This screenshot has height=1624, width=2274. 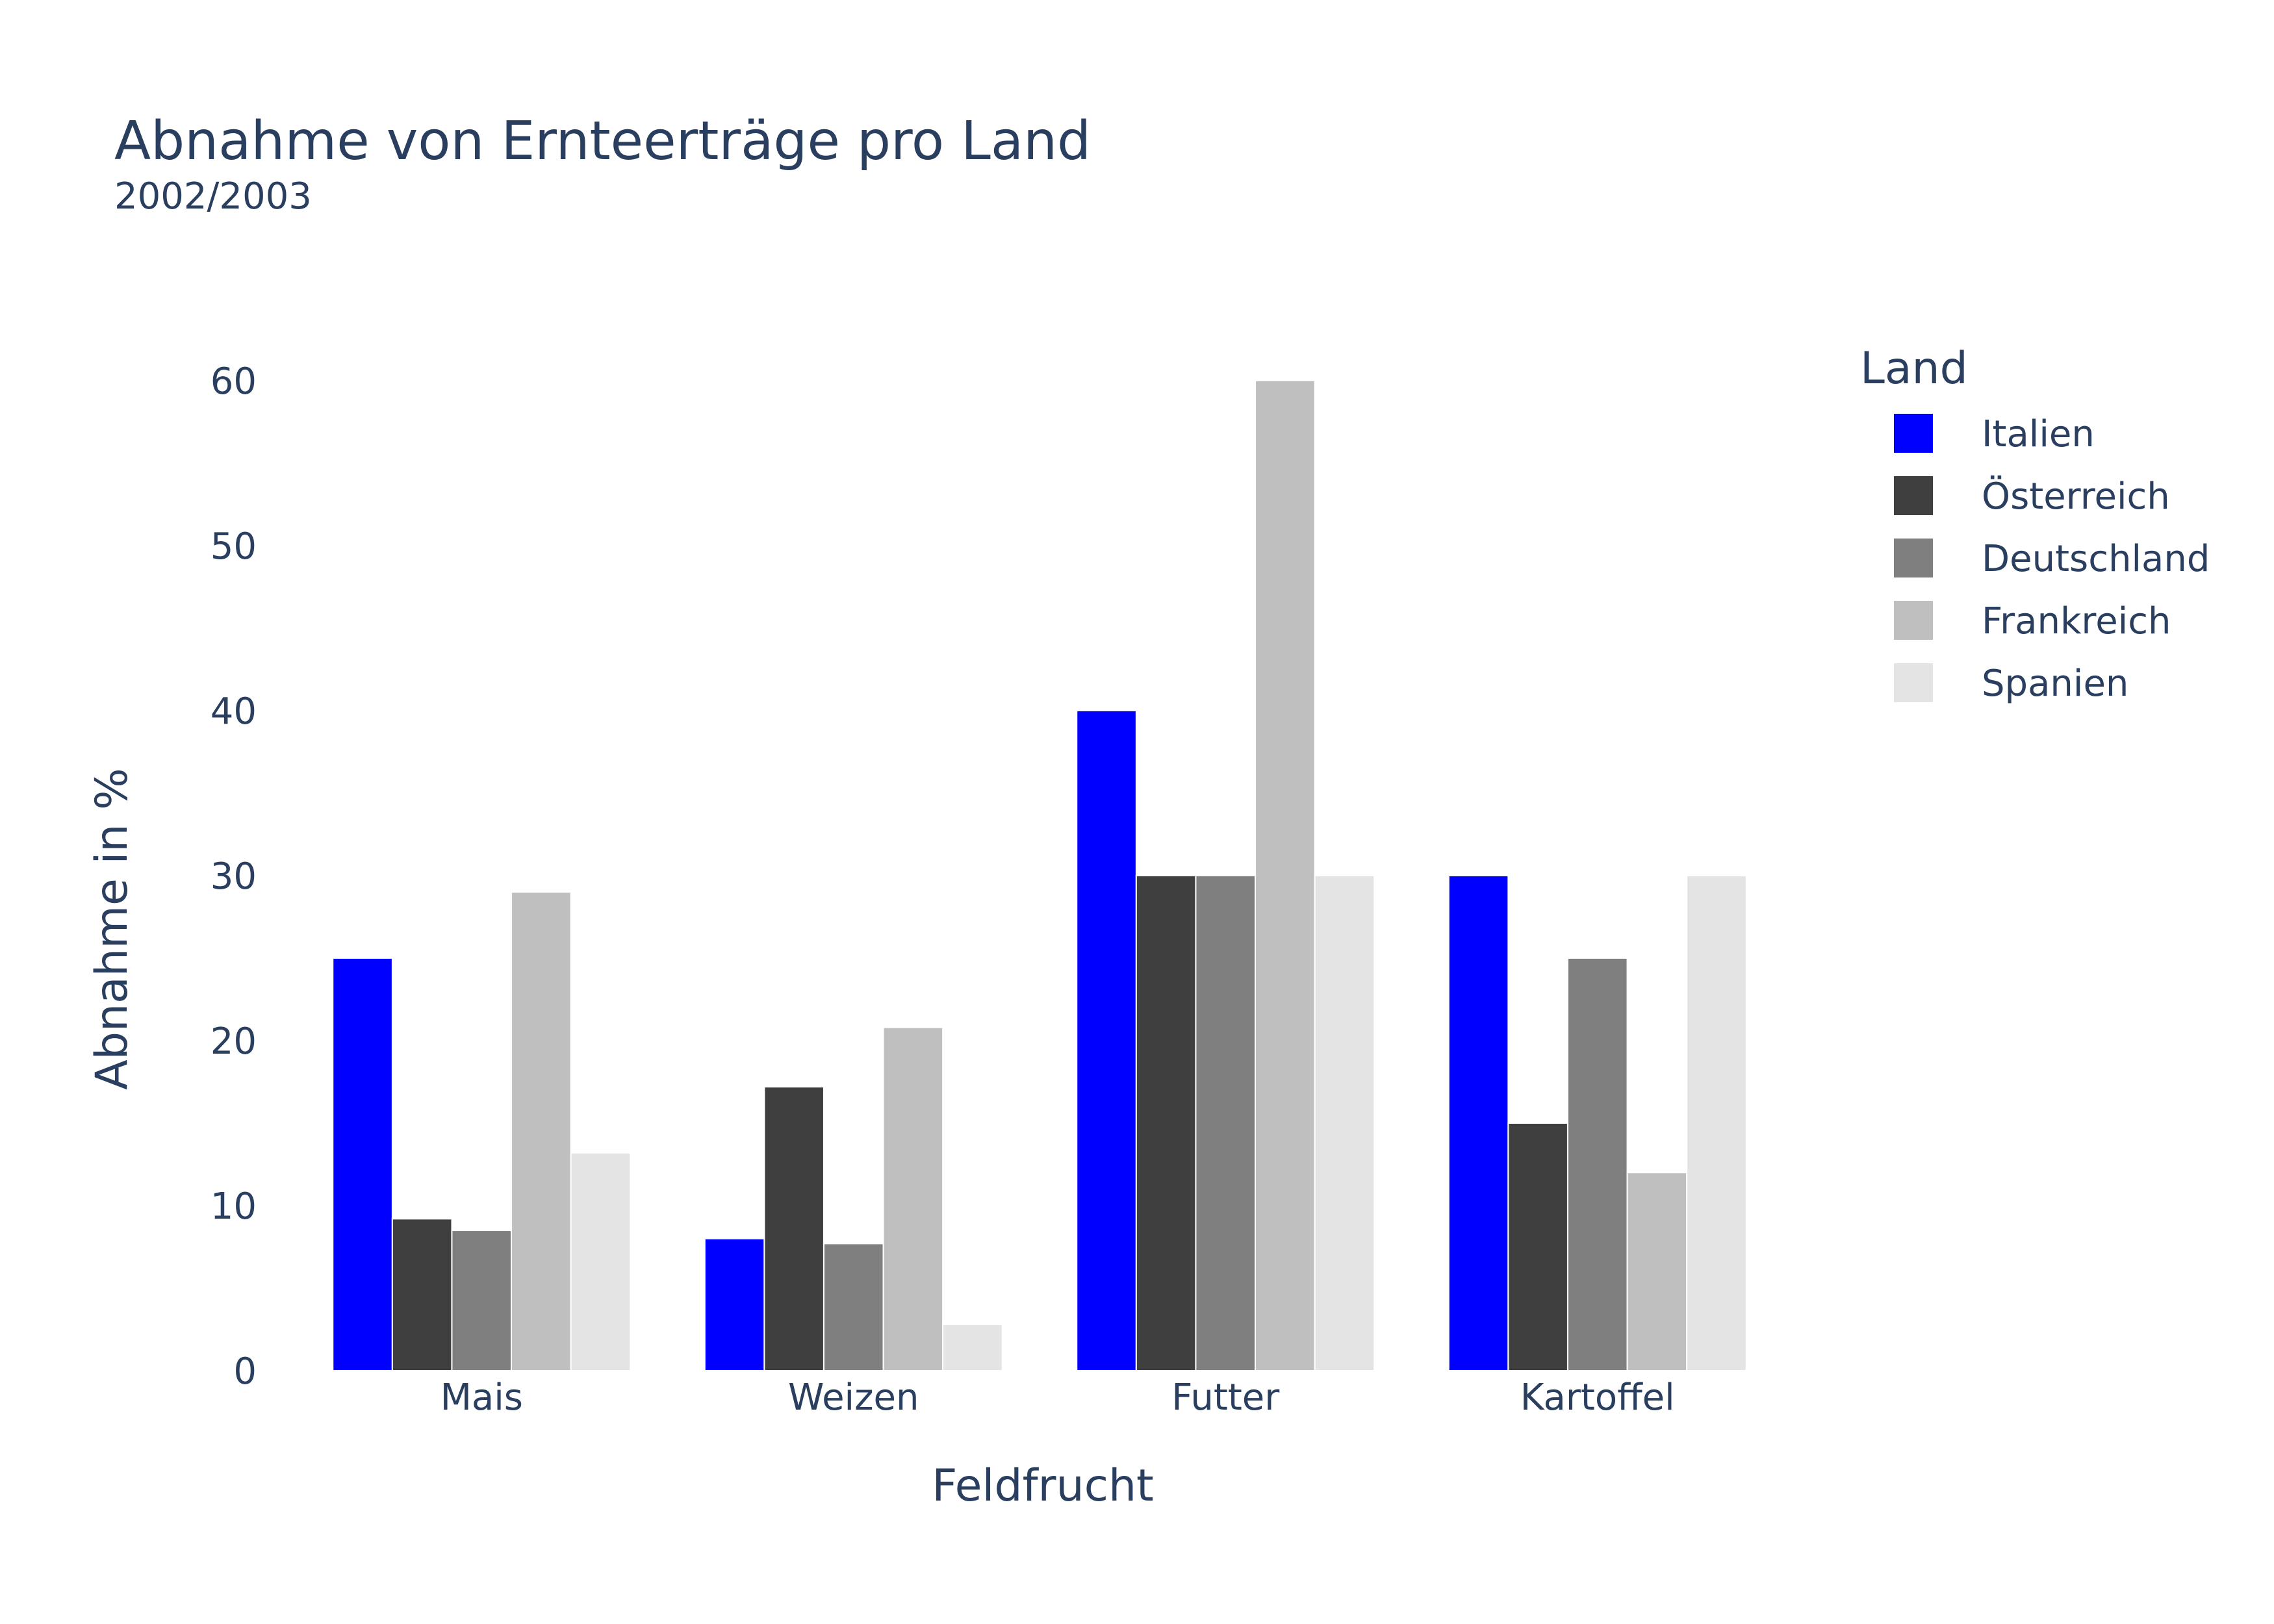 I want to click on y-axis-label: Abnahme in %, so click(x=112, y=928).